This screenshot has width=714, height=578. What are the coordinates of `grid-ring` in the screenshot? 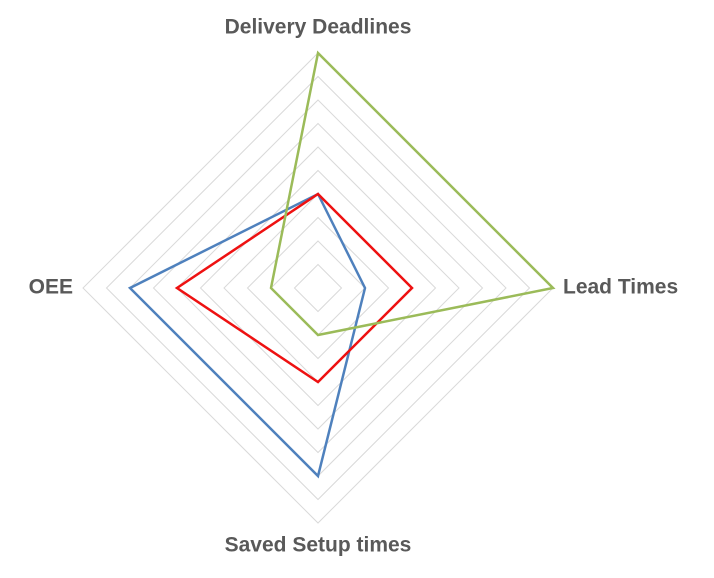 It's located at (318, 288).